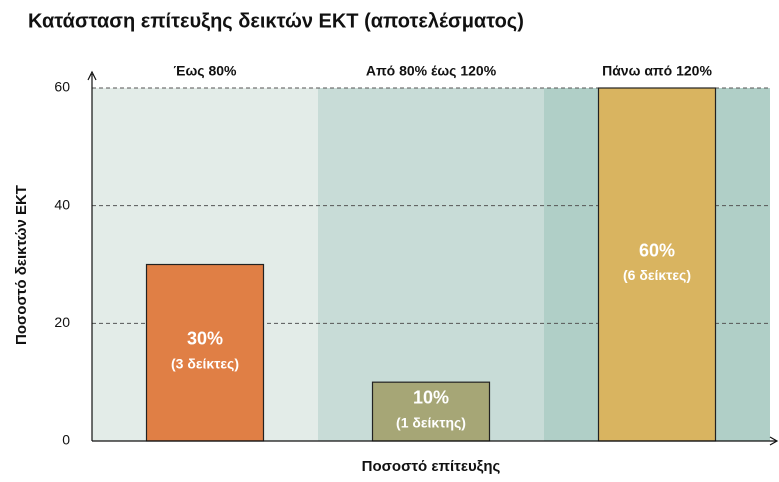 This screenshot has height=482, width=779. Describe the element at coordinates (21, 265) in the screenshot. I see `y-axis-label: Ποσοστό δεικτών ΕΚΤ` at that location.